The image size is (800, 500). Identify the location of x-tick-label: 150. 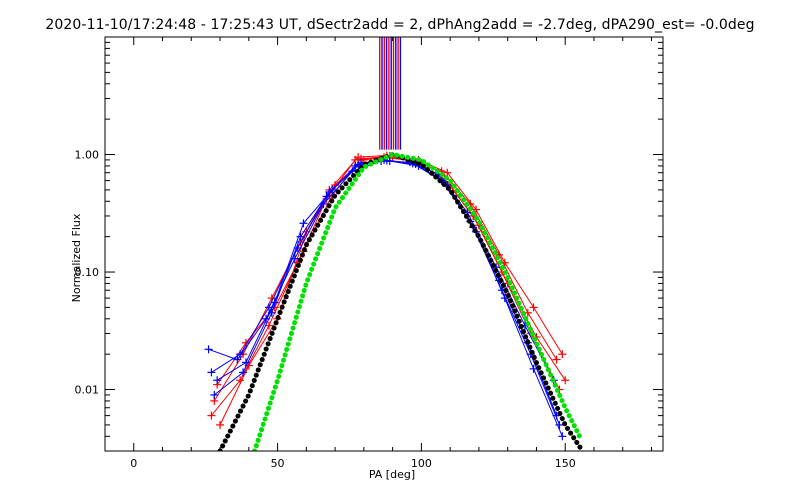
(565, 463).